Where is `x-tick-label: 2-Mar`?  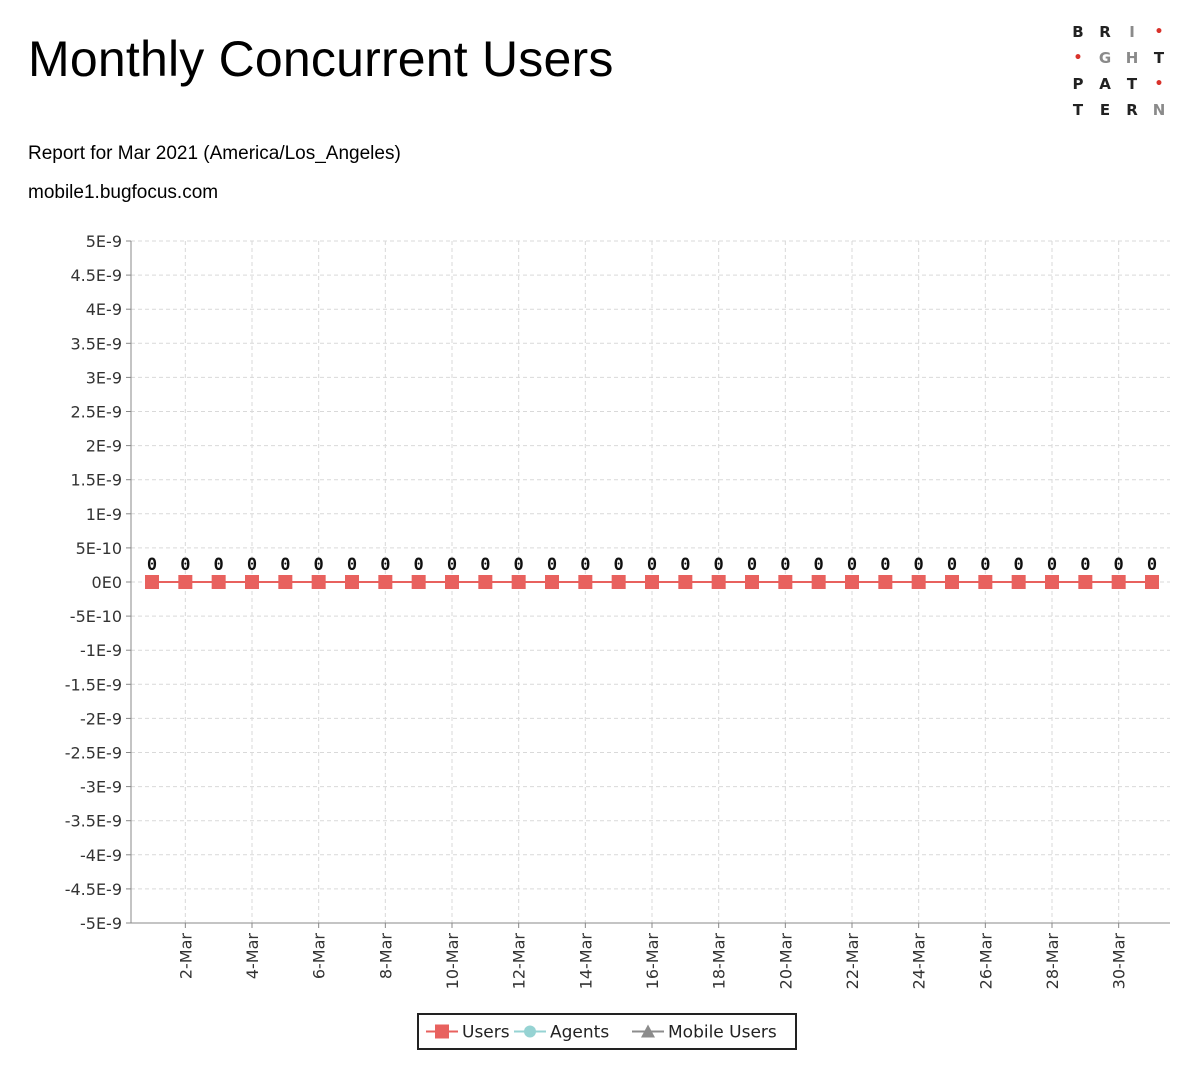
x-tick-label: 2-Mar is located at coordinates (185, 956).